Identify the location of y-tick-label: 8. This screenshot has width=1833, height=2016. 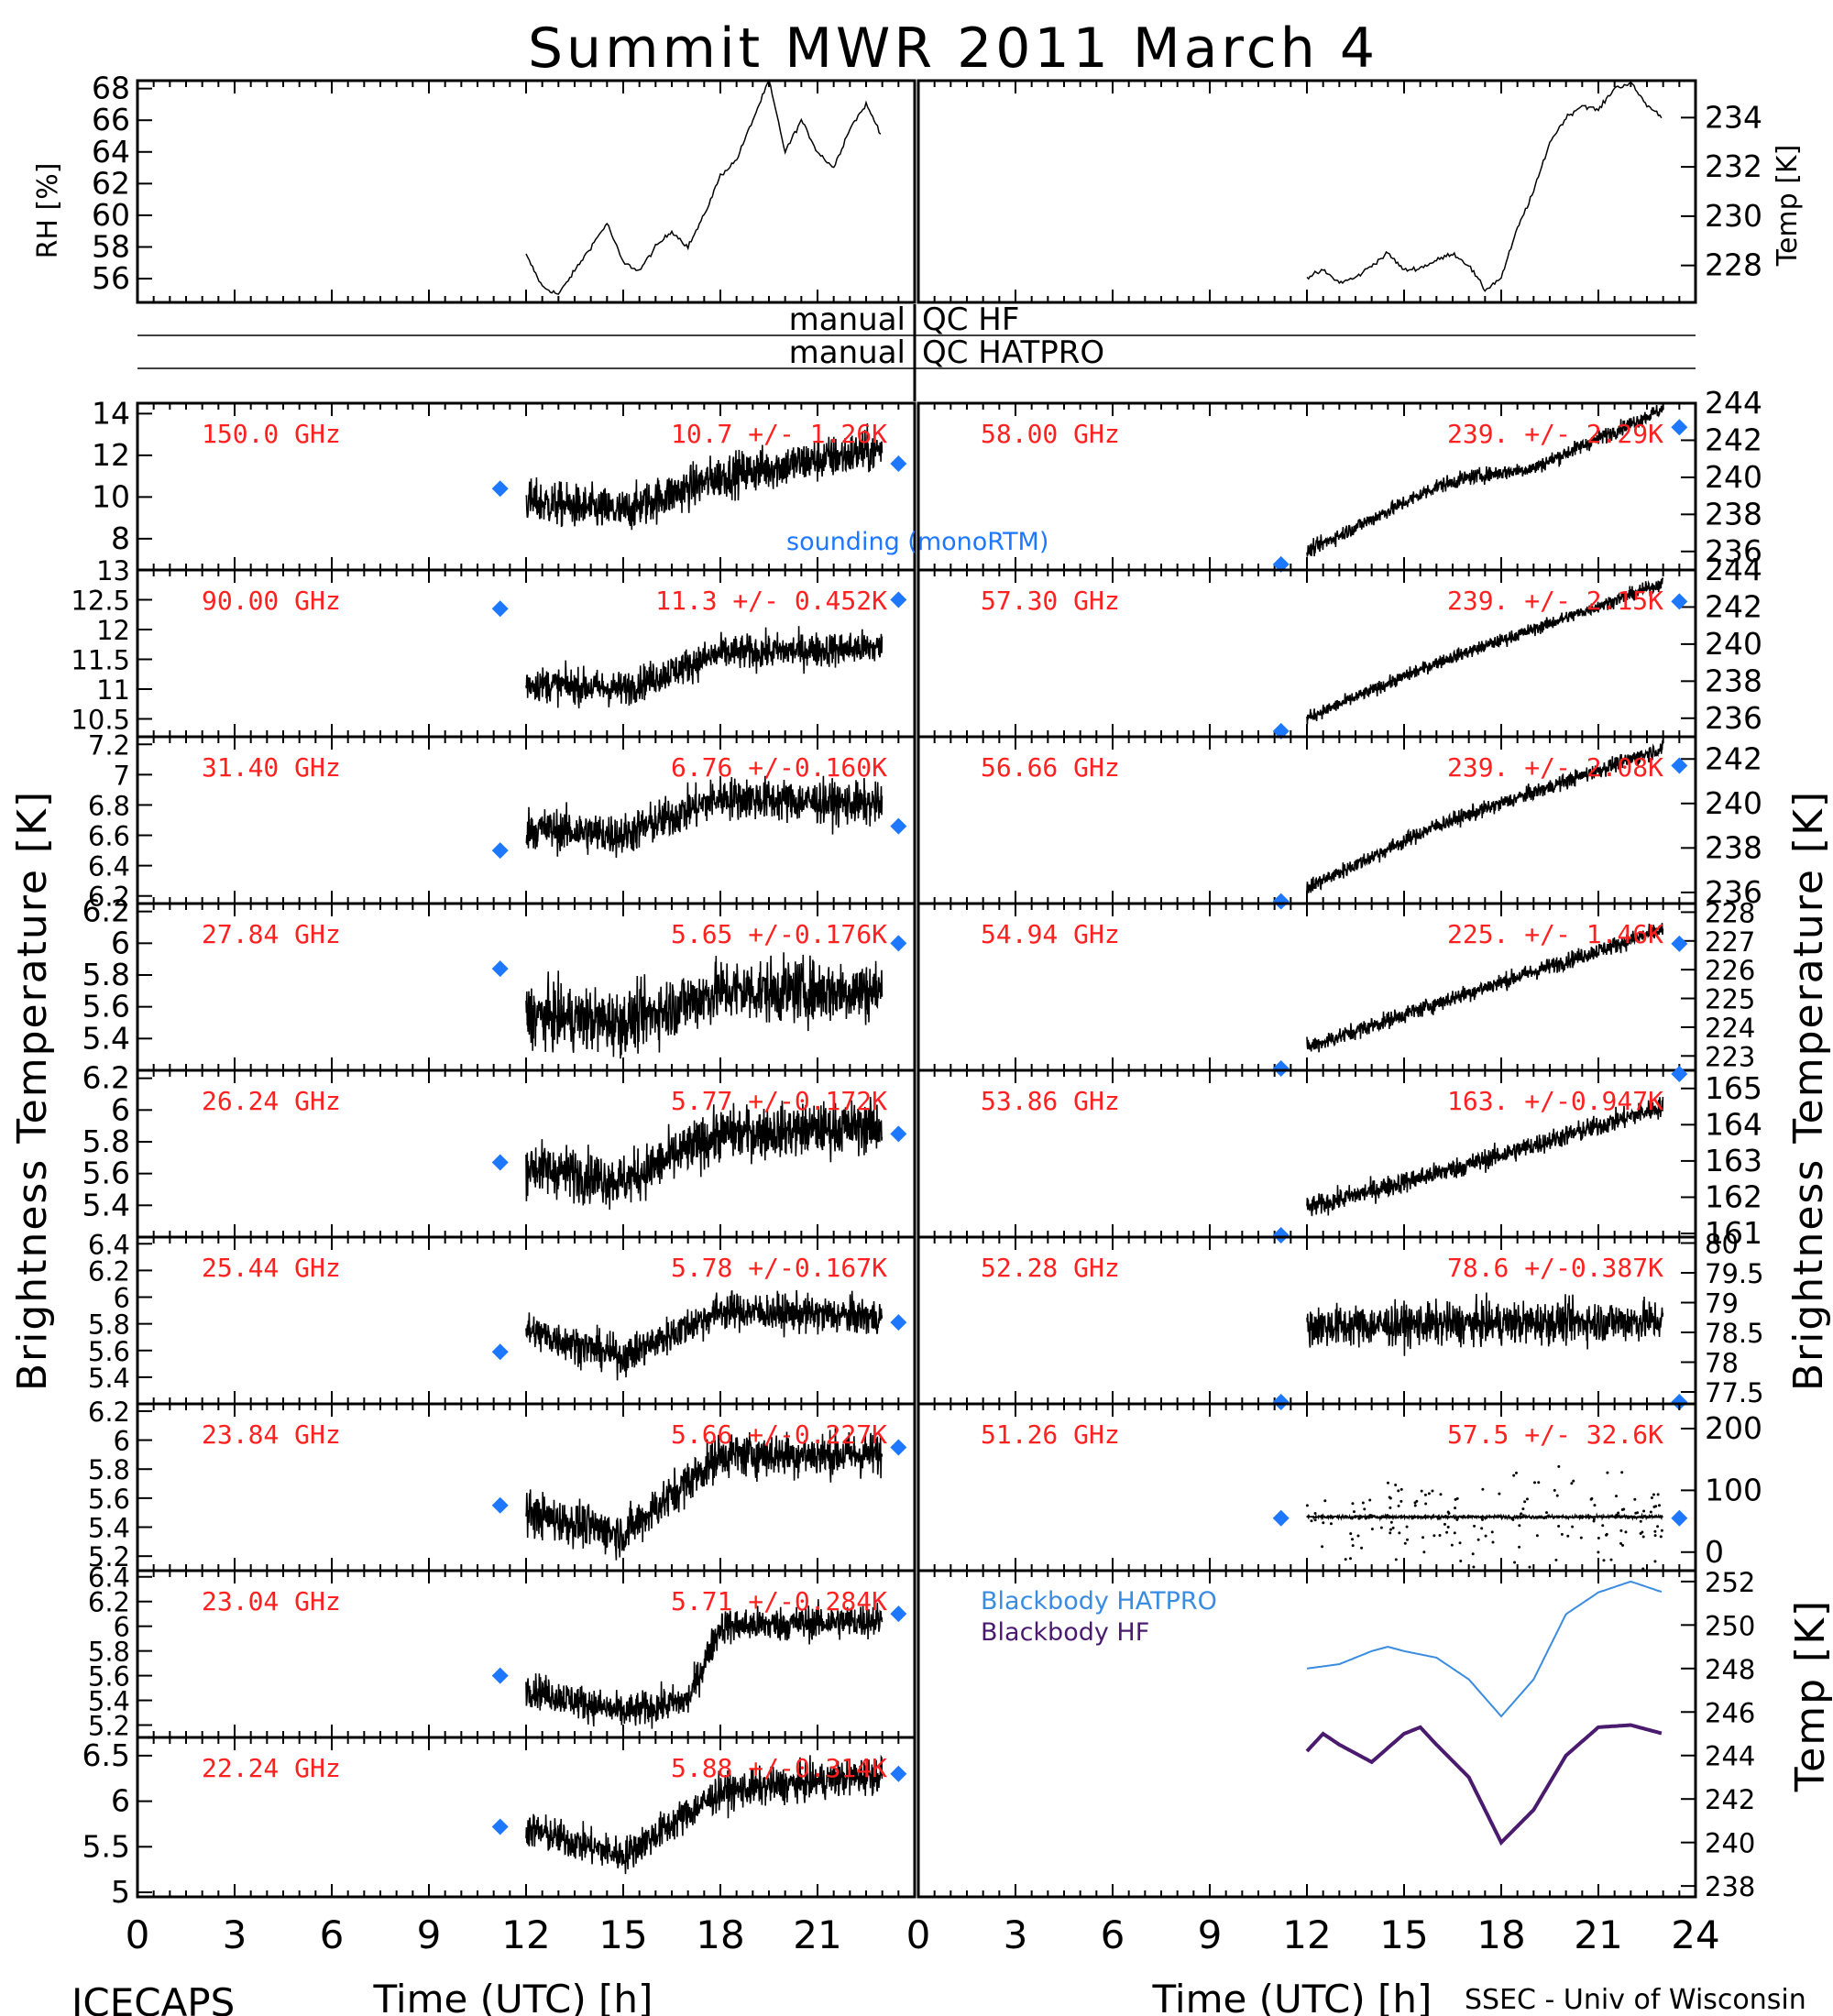
(120, 538).